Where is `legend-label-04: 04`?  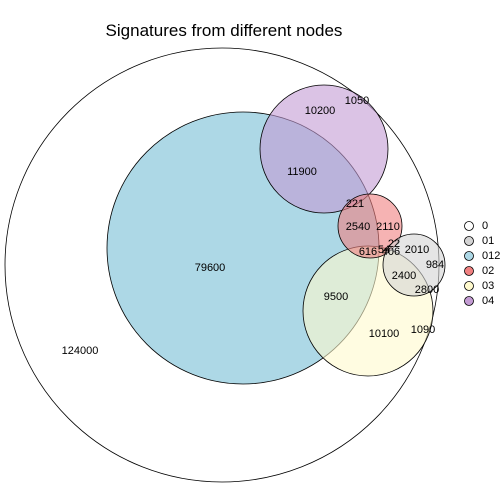 legend-label-04: 04 is located at coordinates (488, 301).